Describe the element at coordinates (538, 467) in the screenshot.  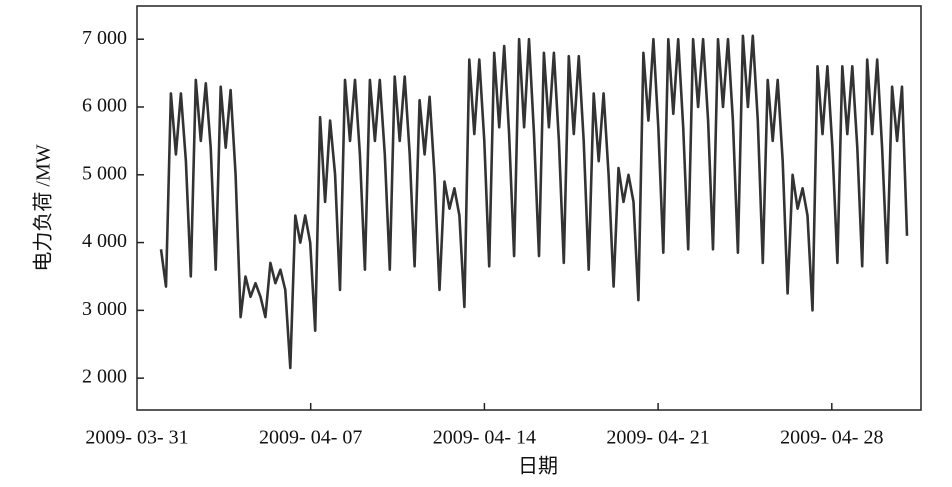
I see `x-axis-label: 日期` at that location.